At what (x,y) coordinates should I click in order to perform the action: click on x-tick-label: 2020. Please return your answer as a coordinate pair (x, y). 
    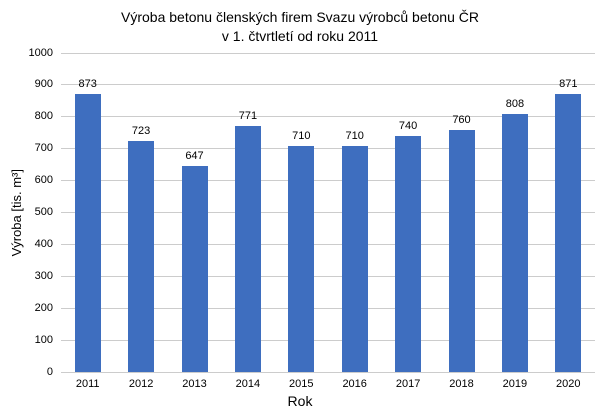
    Looking at the image, I should click on (568, 384).